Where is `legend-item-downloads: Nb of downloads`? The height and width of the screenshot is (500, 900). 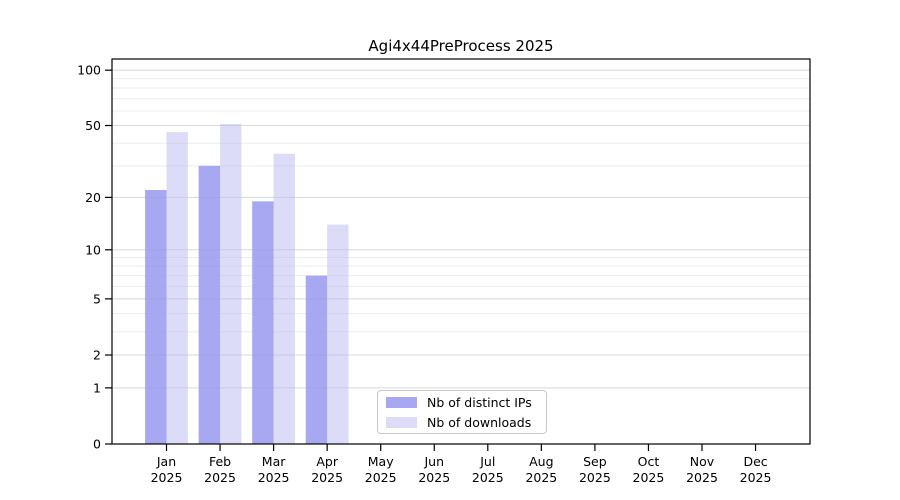
legend-item-downloads: Nb of downloads is located at coordinates (466, 422).